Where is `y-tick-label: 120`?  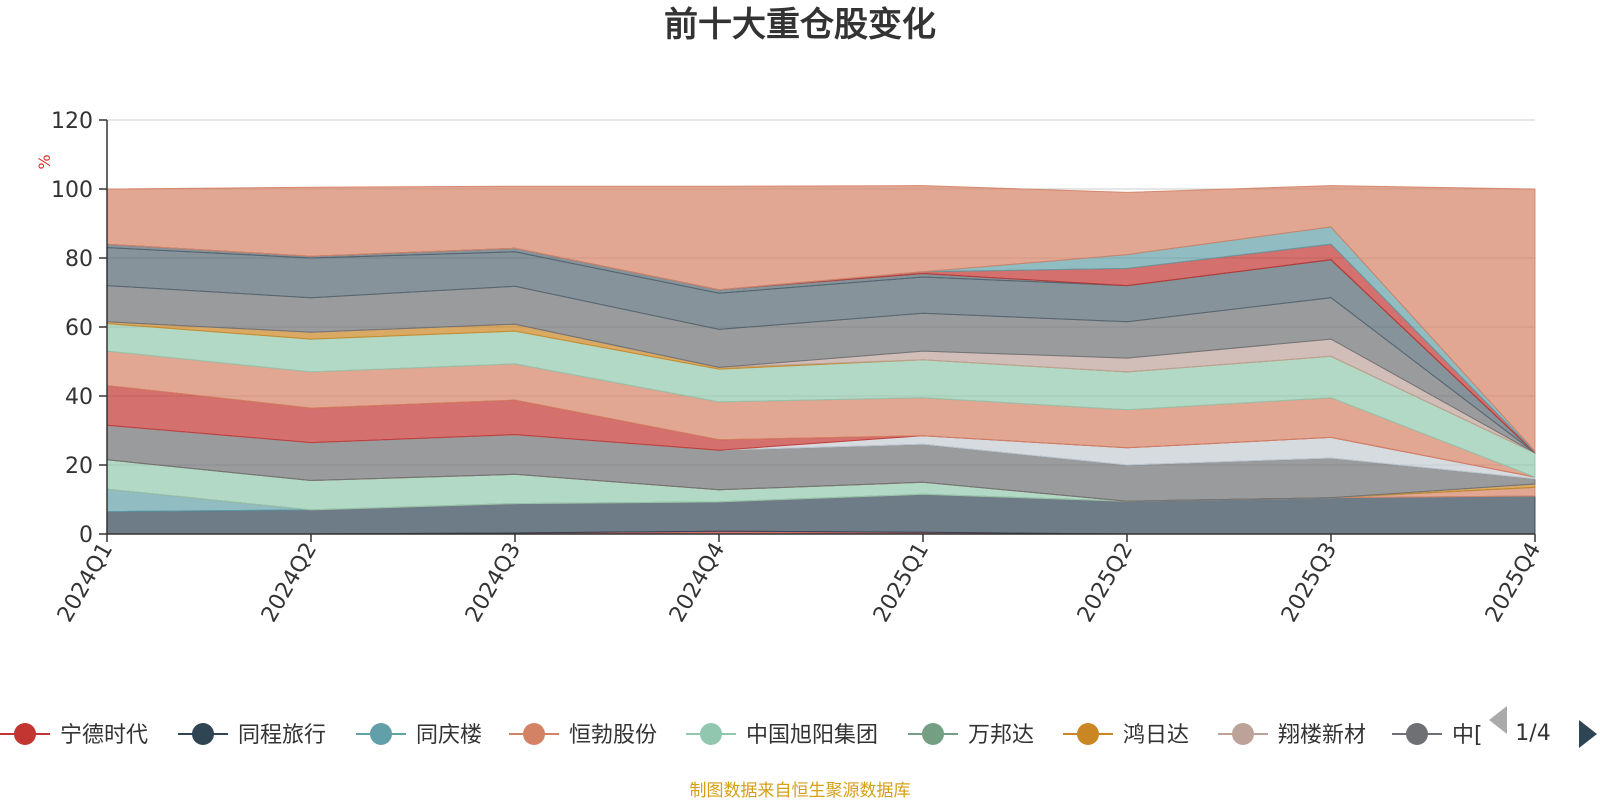
y-tick-label: 120 is located at coordinates (72, 121).